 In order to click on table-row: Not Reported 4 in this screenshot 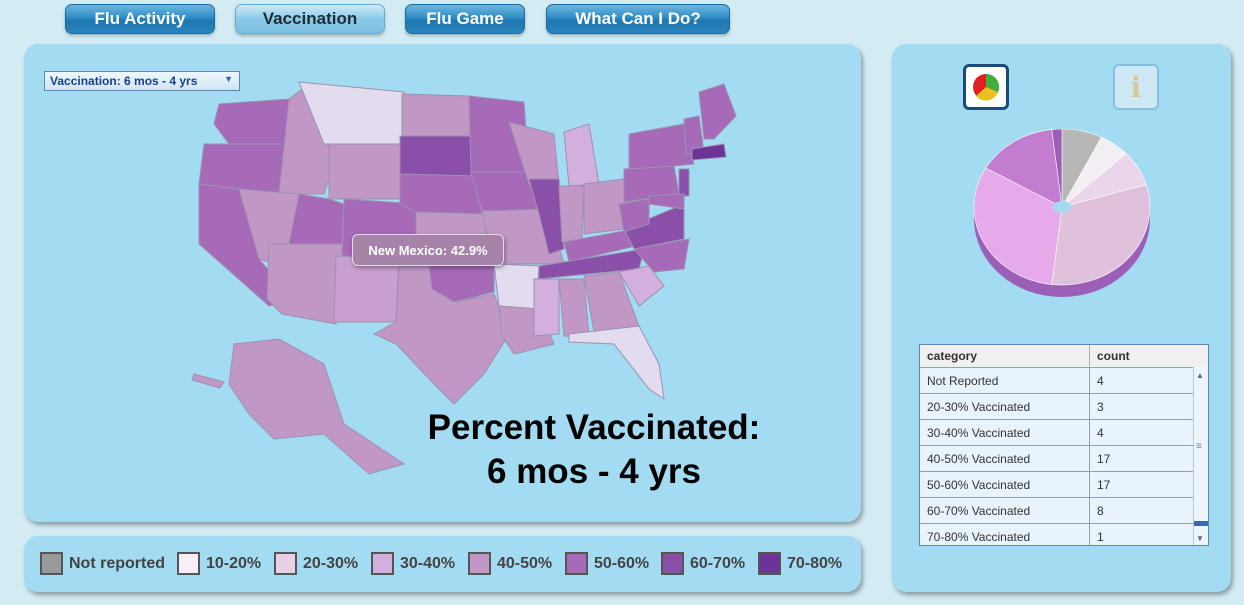, I will do `click(1064, 381)`.